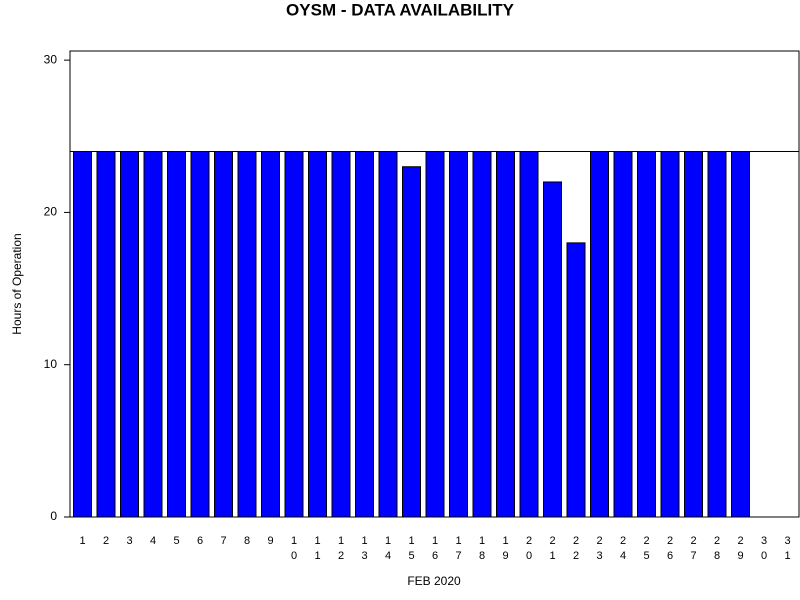 The height and width of the screenshot is (600, 800). I want to click on x-tick-label: 20, so click(529, 550).